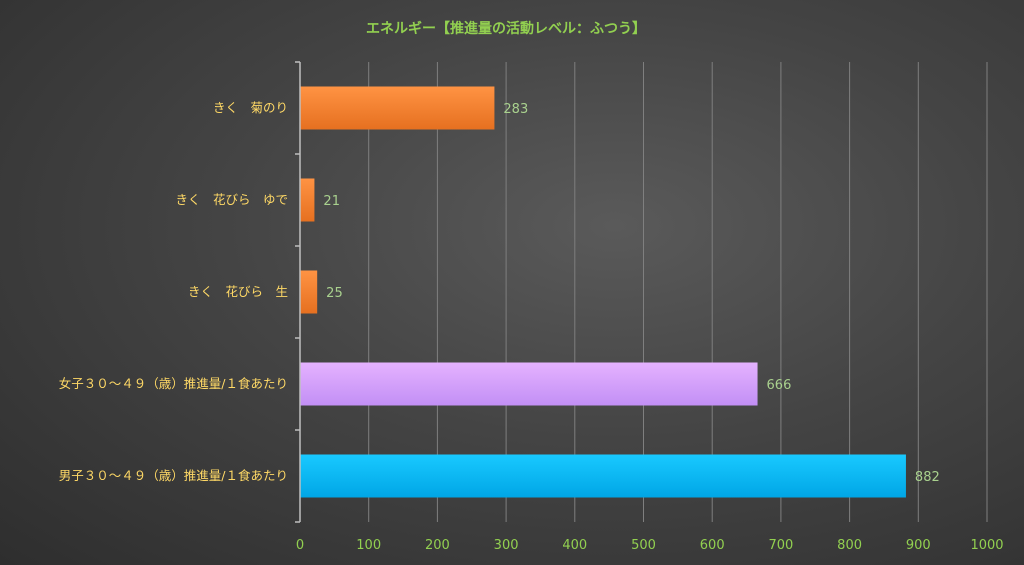 This screenshot has height=565, width=1024. I want to click on x-tick-label-200: 200, so click(437, 545).